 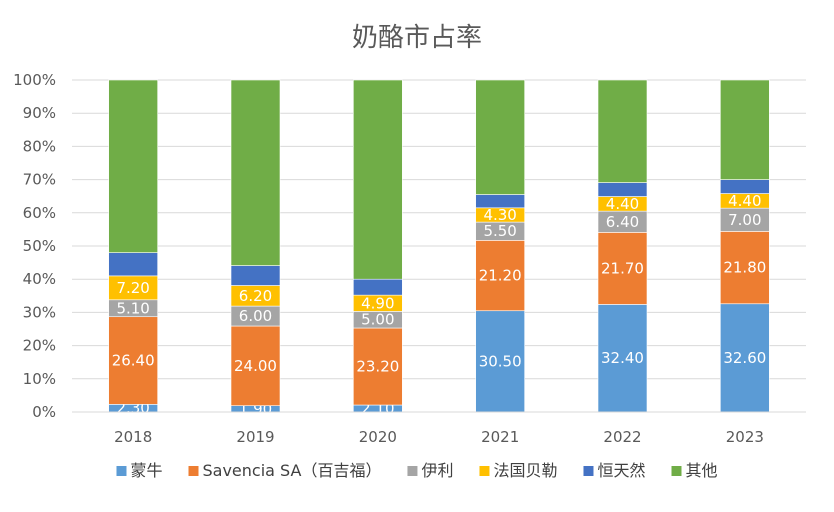 What do you see at coordinates (500, 437) in the screenshot?
I see `x-tick-label: 2021` at bounding box center [500, 437].